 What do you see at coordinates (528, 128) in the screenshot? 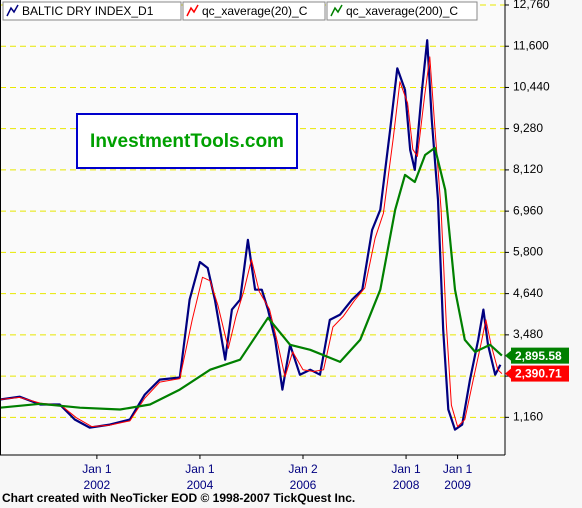
I see `y-tick-label: 9,280` at bounding box center [528, 128].